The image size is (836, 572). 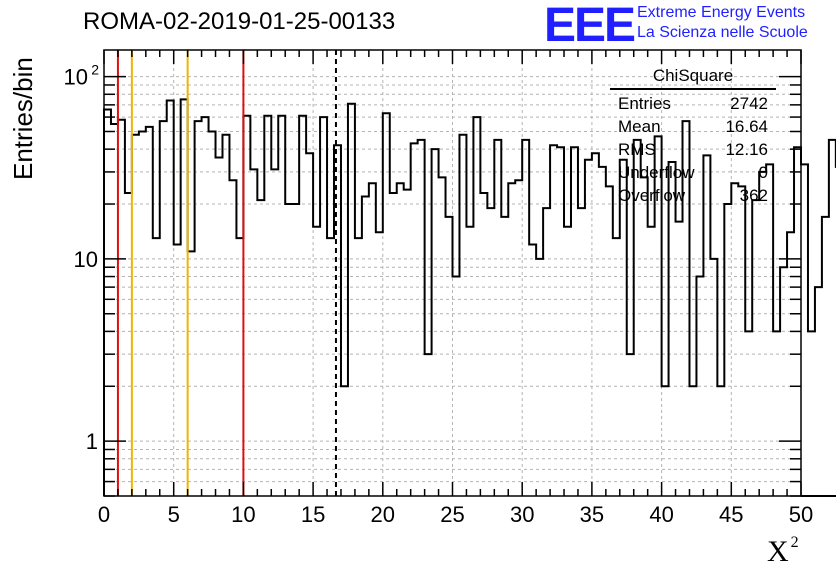 I want to click on logo-text-line1: Extreme Energy Events, so click(x=721, y=12).